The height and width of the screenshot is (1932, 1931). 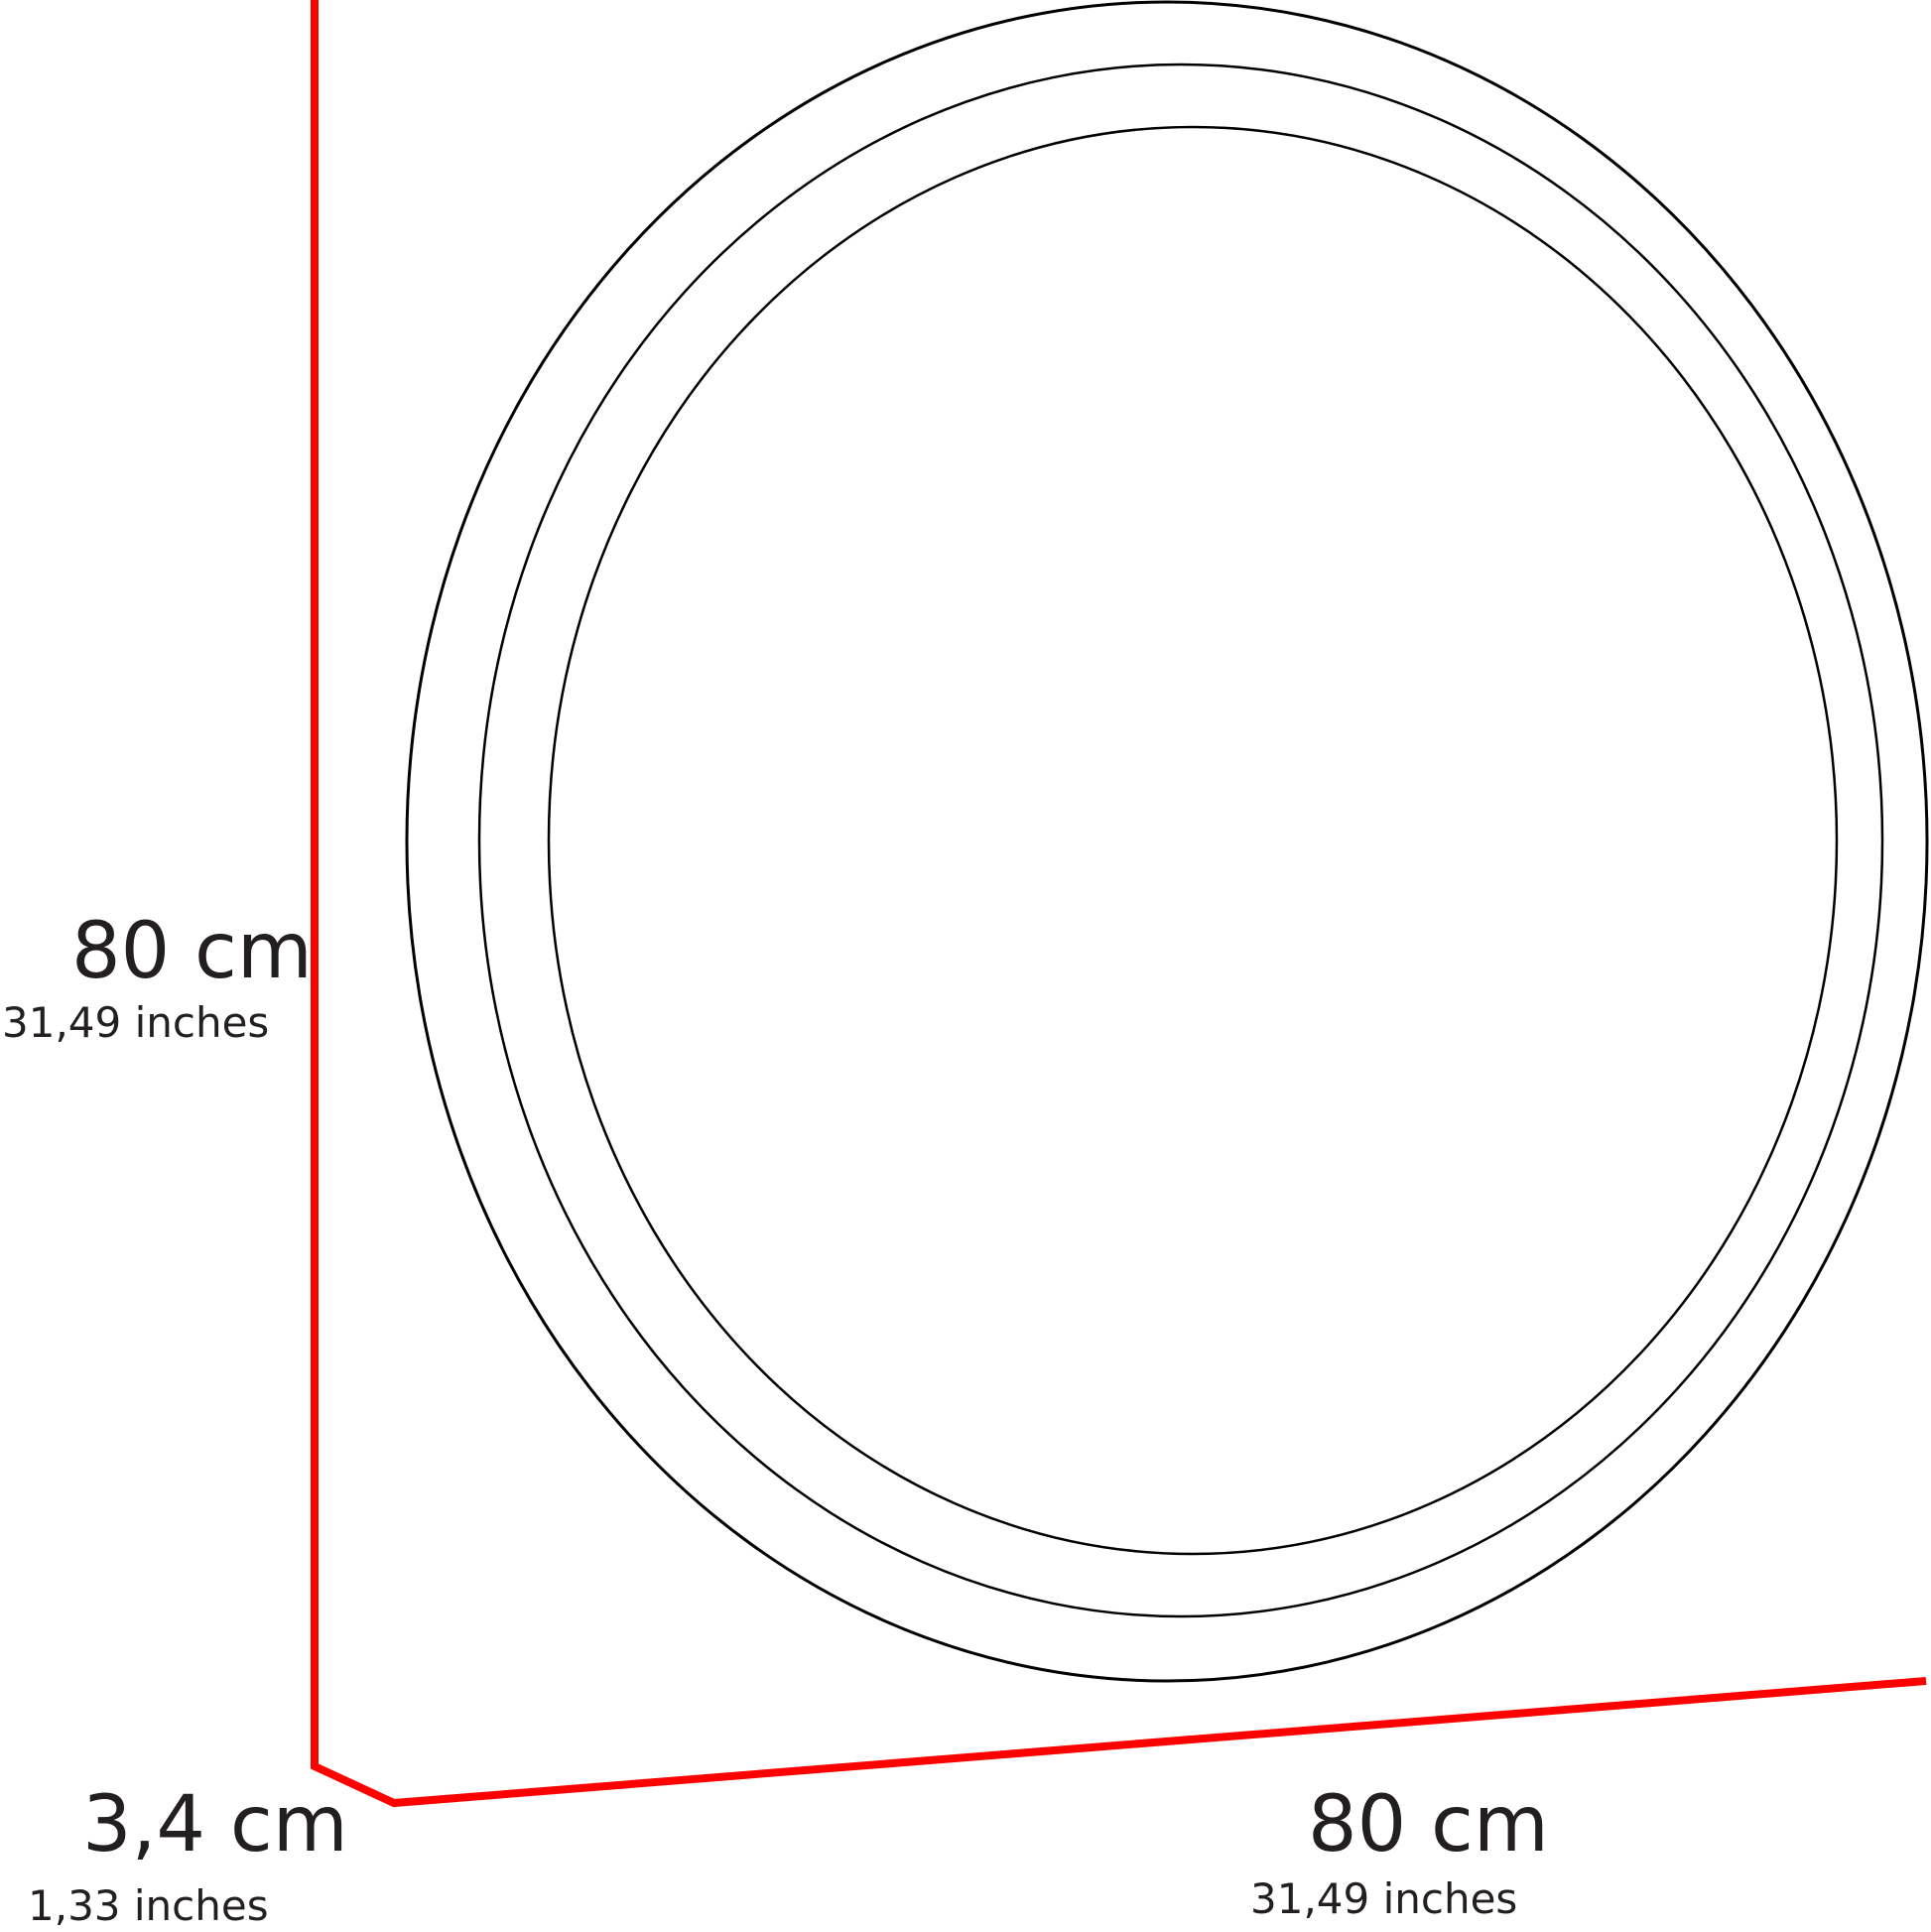 What do you see at coordinates (1428, 1825) in the screenshot?
I see `width-metric: 80 cm` at bounding box center [1428, 1825].